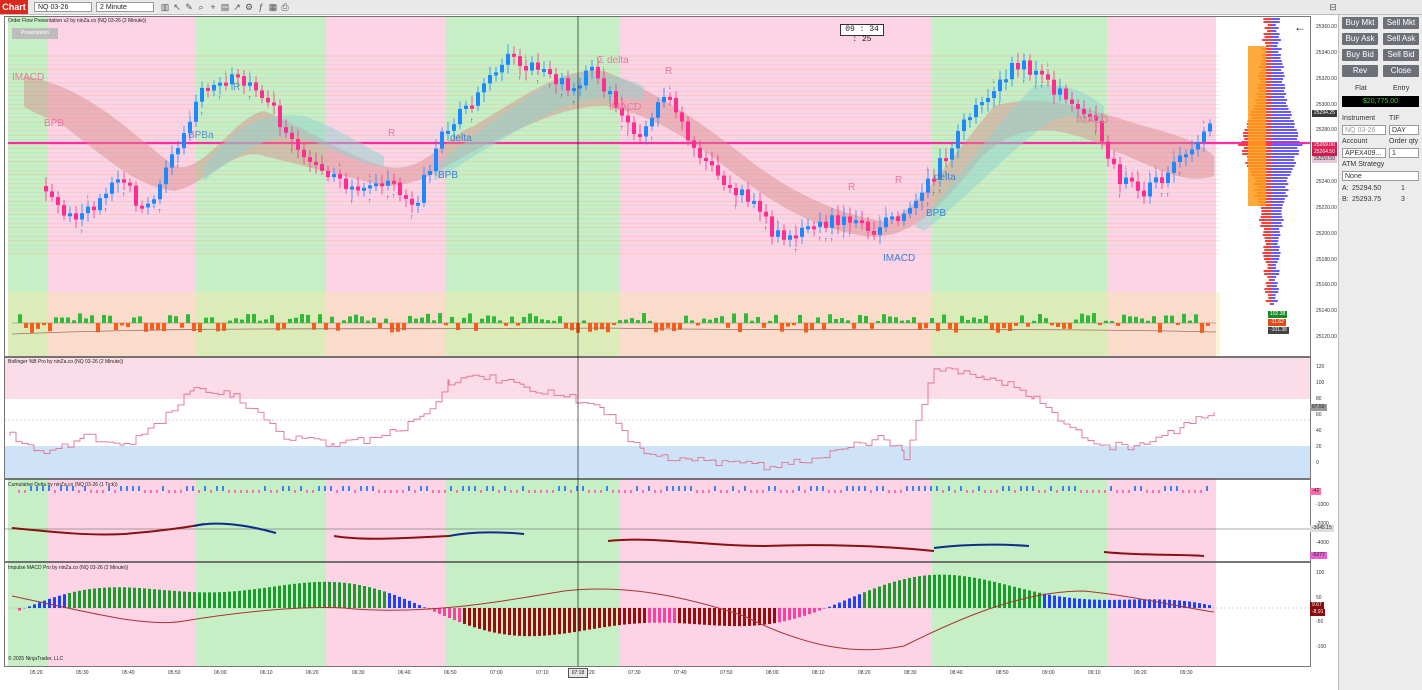 This screenshot has height=690, width=1422. I want to click on trend-icon: ↗, so click(237, 7).